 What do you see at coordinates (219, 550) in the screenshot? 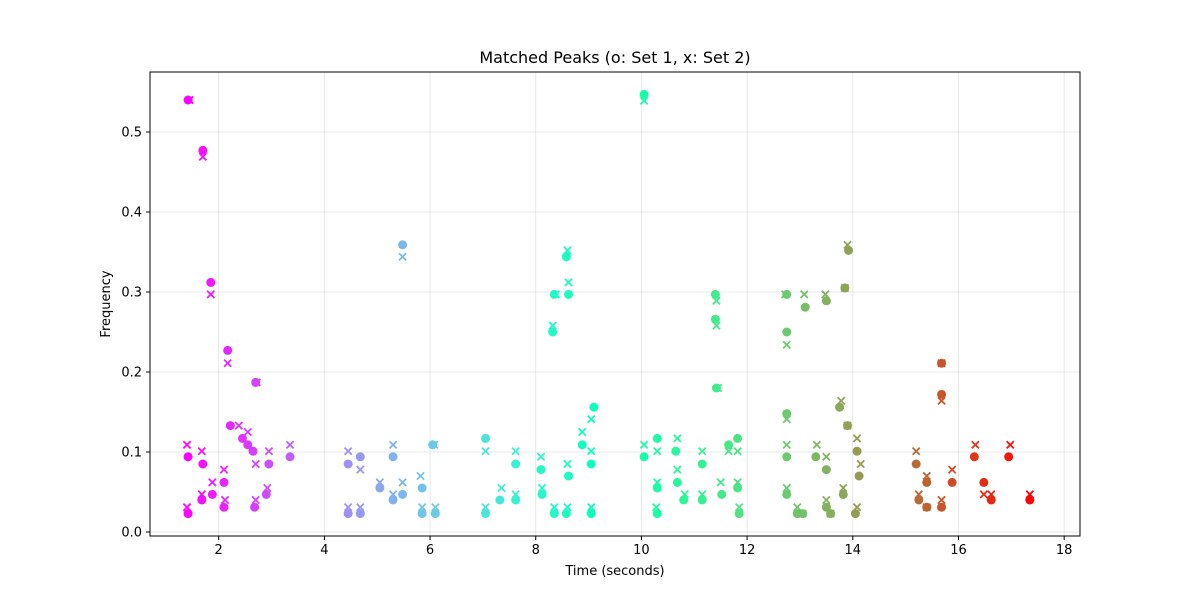
I see `x-tick-label: 2` at bounding box center [219, 550].